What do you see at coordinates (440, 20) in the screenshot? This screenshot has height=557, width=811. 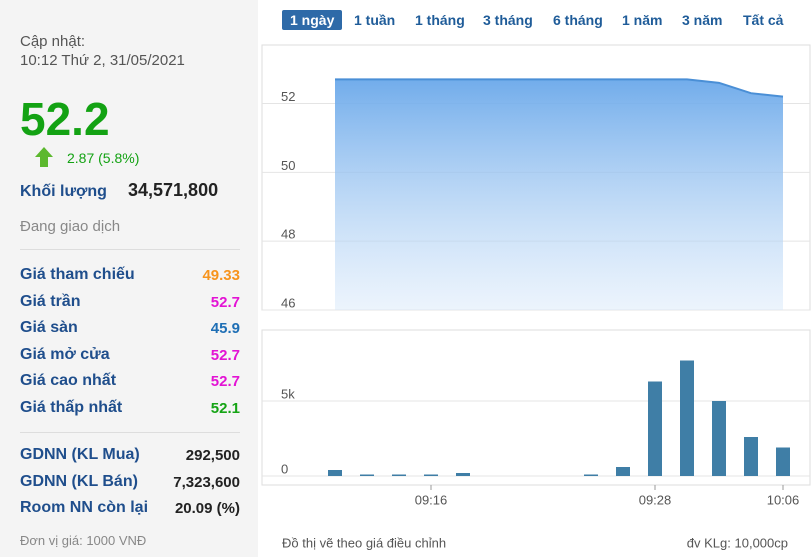 I see `range-tab: 1 tháng` at bounding box center [440, 20].